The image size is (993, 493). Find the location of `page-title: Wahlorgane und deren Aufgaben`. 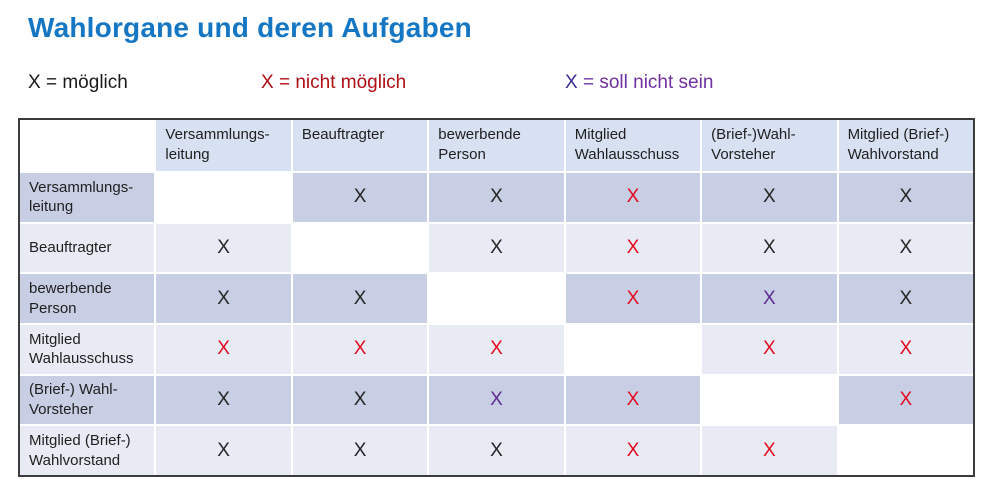

page-title: Wahlorgane und deren Aufgaben is located at coordinates (250, 27).